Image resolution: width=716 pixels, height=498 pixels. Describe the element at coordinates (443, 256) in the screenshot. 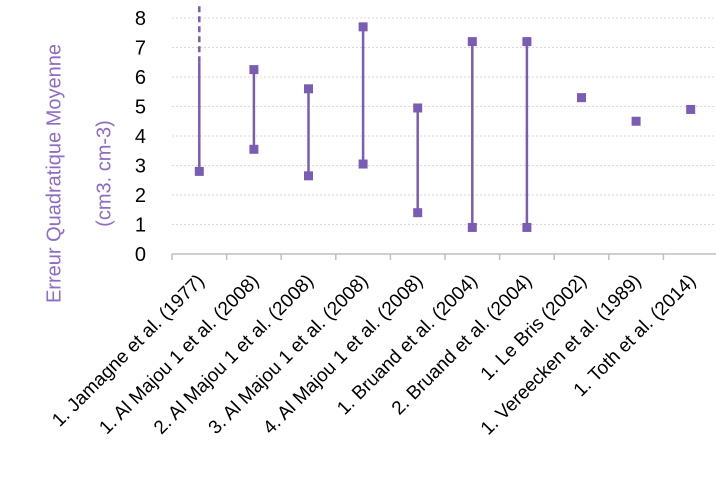

I see `x-axis` at that location.